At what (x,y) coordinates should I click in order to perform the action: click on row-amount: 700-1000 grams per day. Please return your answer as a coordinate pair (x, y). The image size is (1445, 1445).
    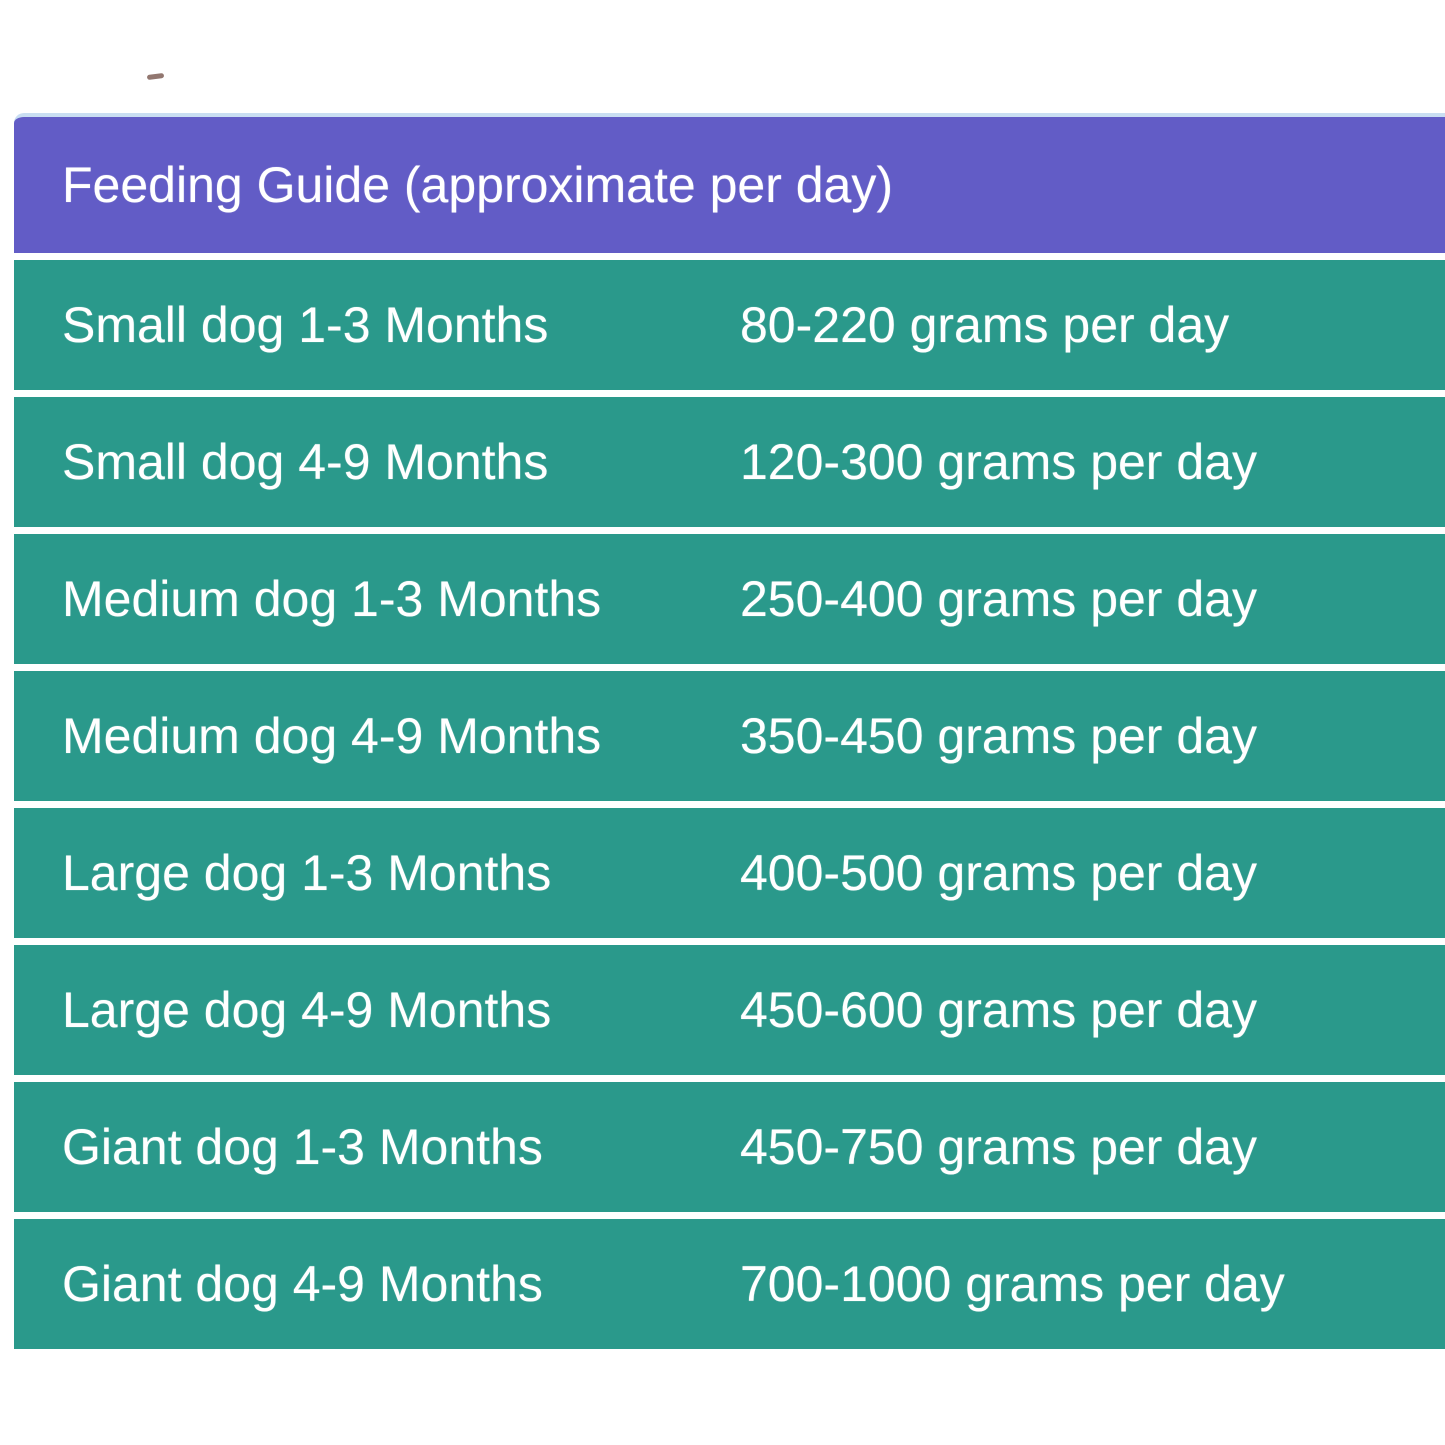
    Looking at the image, I should click on (1012, 1284).